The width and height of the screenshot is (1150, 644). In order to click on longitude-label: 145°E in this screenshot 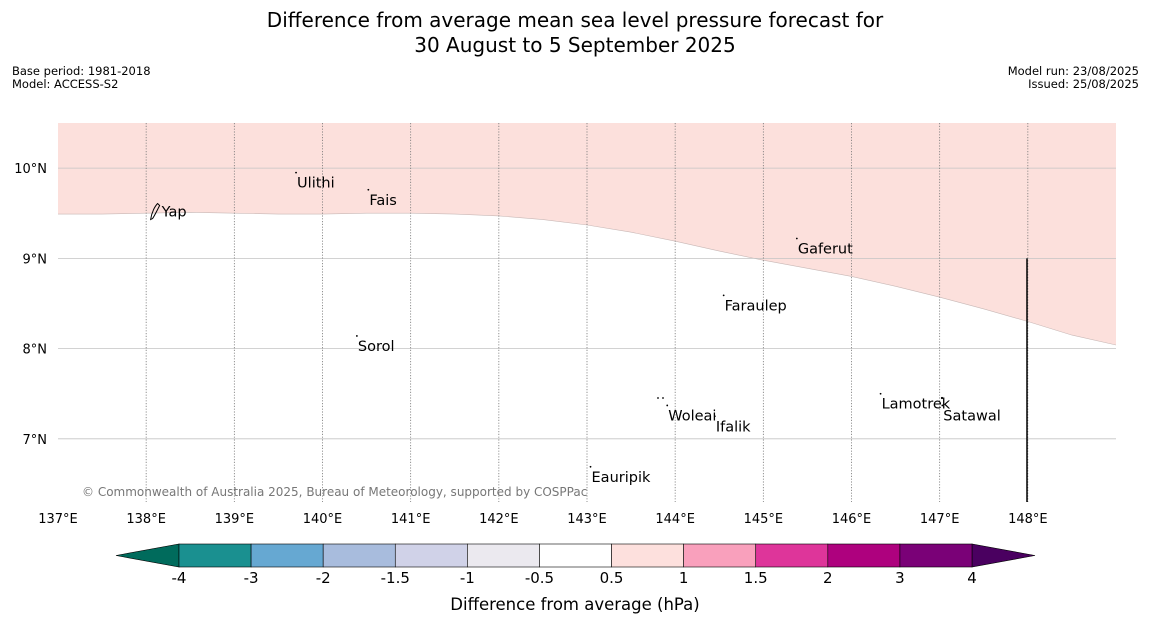, I will do `click(764, 519)`.